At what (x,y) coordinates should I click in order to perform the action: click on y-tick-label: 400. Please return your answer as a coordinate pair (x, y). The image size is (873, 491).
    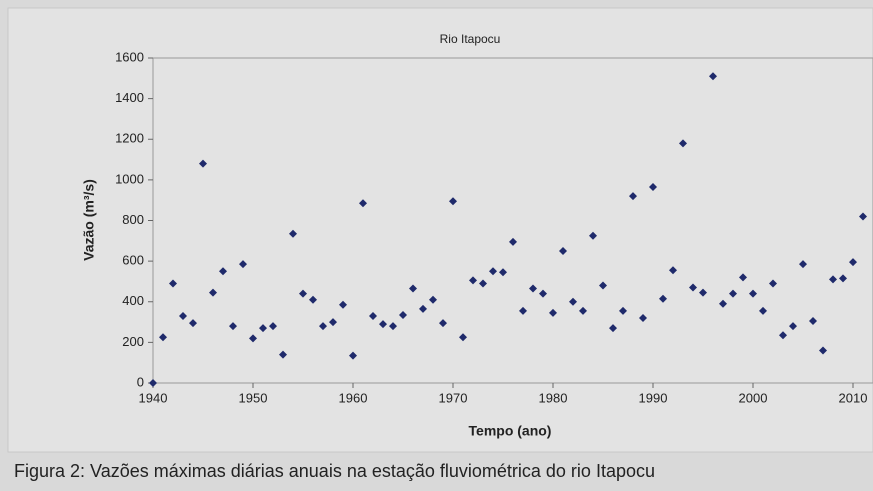
    Looking at the image, I should click on (133, 300).